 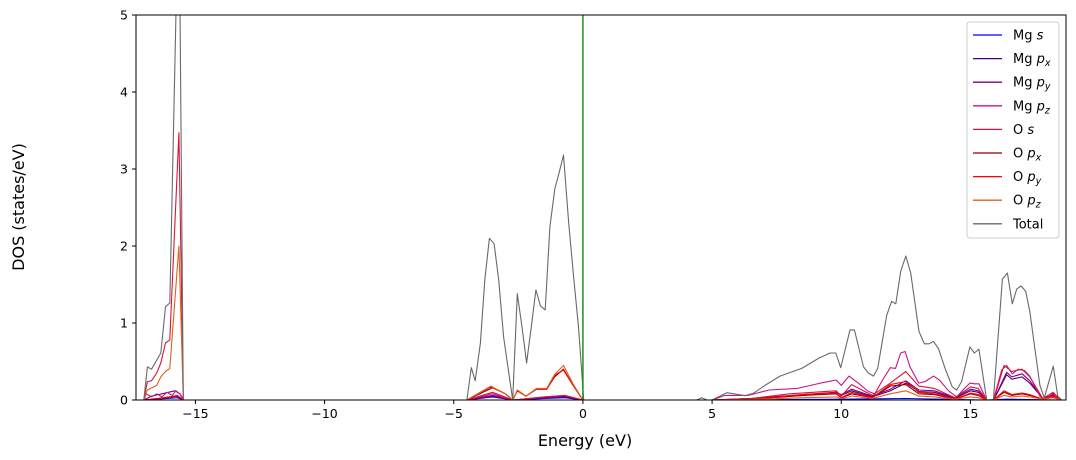 What do you see at coordinates (324, 413) in the screenshot?
I see `x-tick-label: −10` at bounding box center [324, 413].